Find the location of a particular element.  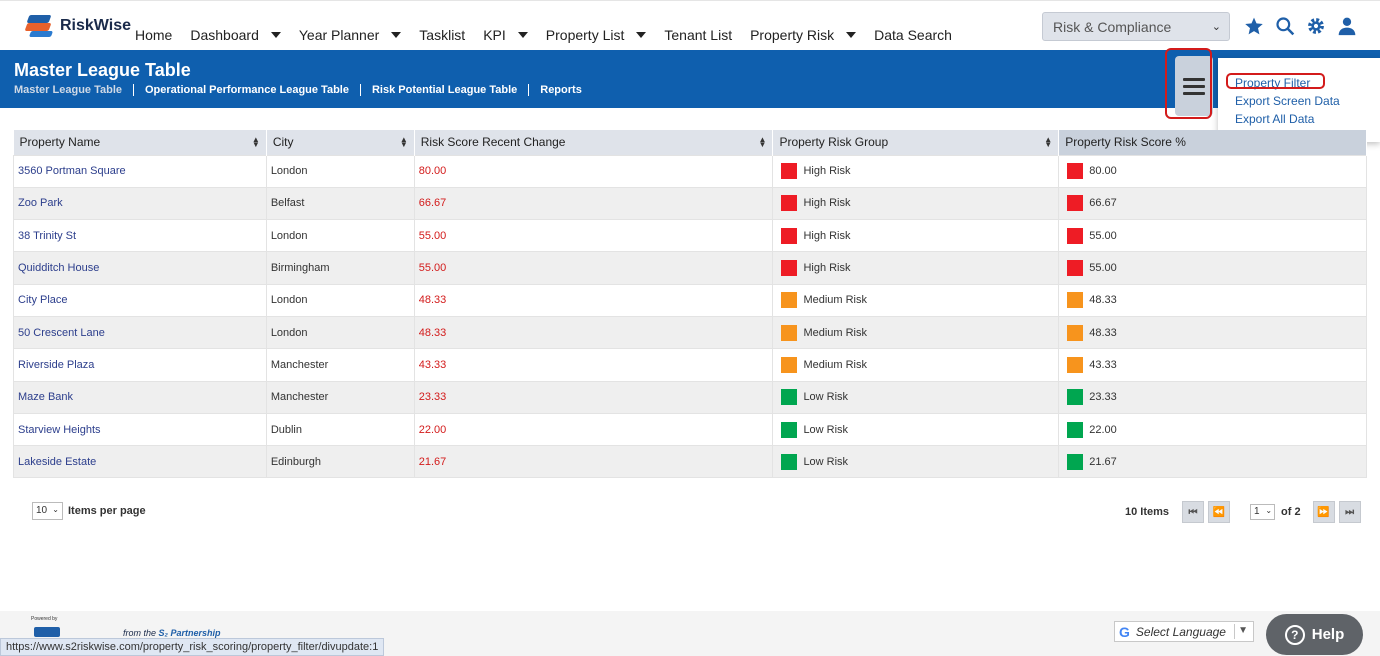

last-page-button: ⏭ is located at coordinates (1349, 512).